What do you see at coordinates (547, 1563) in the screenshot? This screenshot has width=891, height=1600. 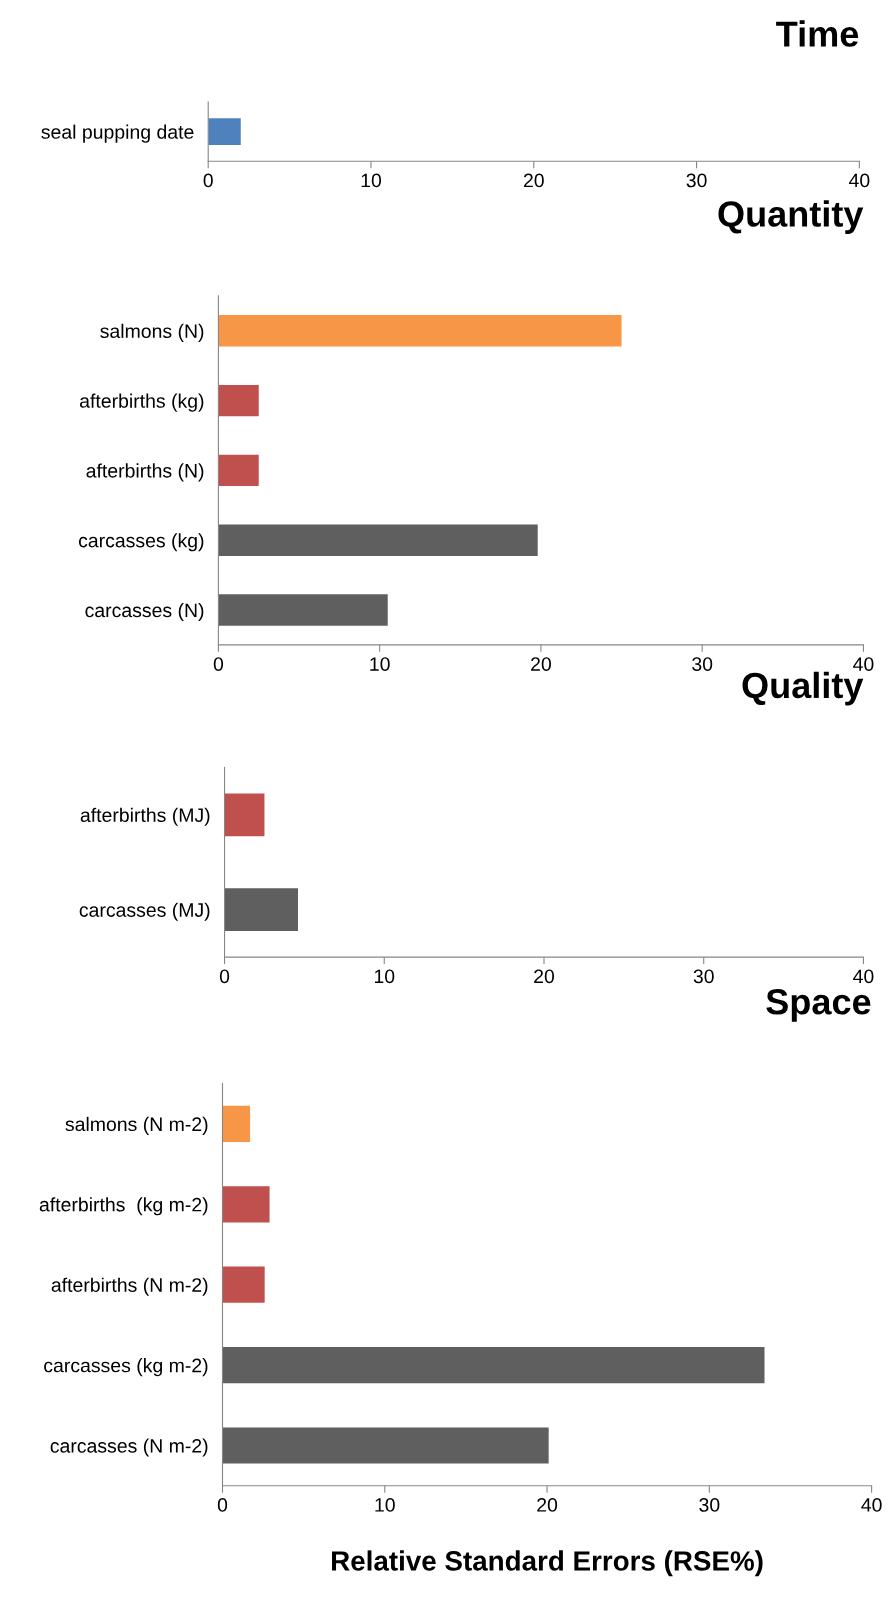 I see `x-axis-title: Relative Standard Errors (RSE%)` at bounding box center [547, 1563].